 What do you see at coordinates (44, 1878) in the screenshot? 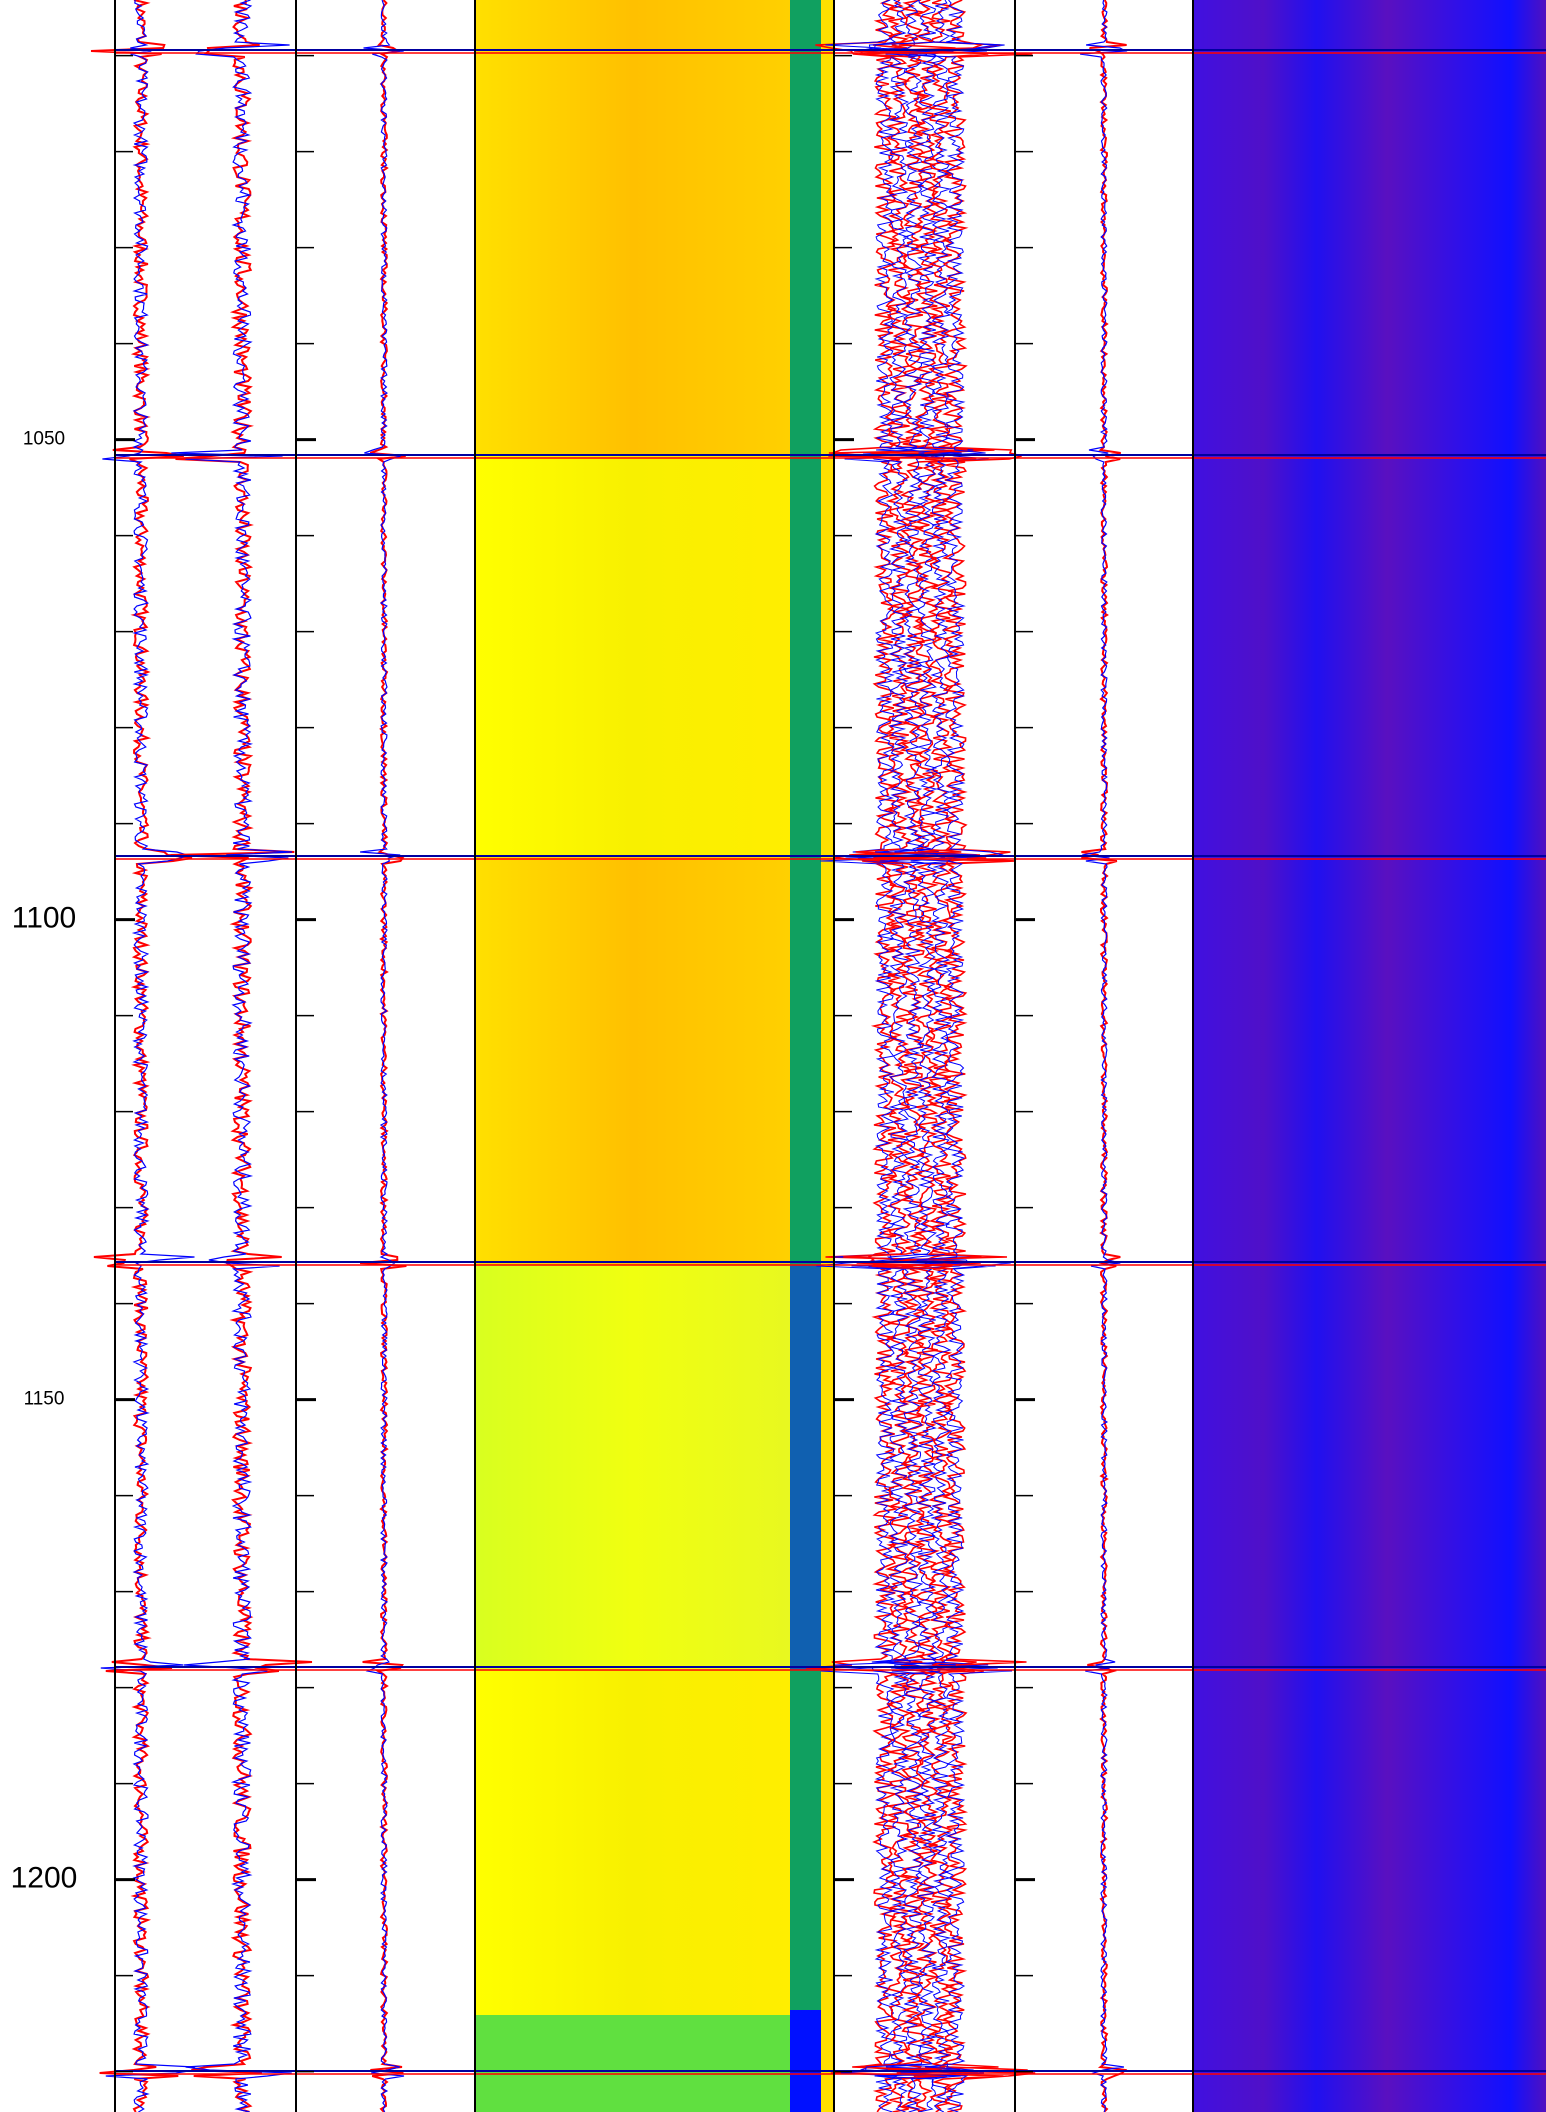
I see `y-tick-label: 1200` at bounding box center [44, 1878].